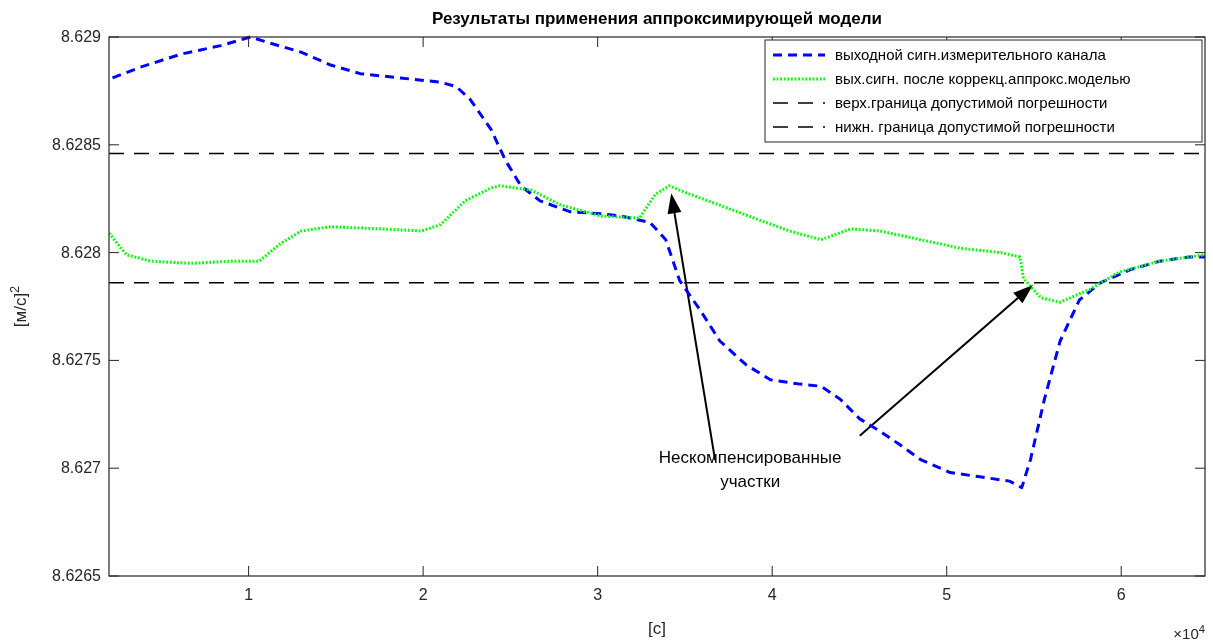 The image size is (1213, 644). Describe the element at coordinates (81, 36) in the screenshot. I see `y-tick-label: 8.629` at that location.